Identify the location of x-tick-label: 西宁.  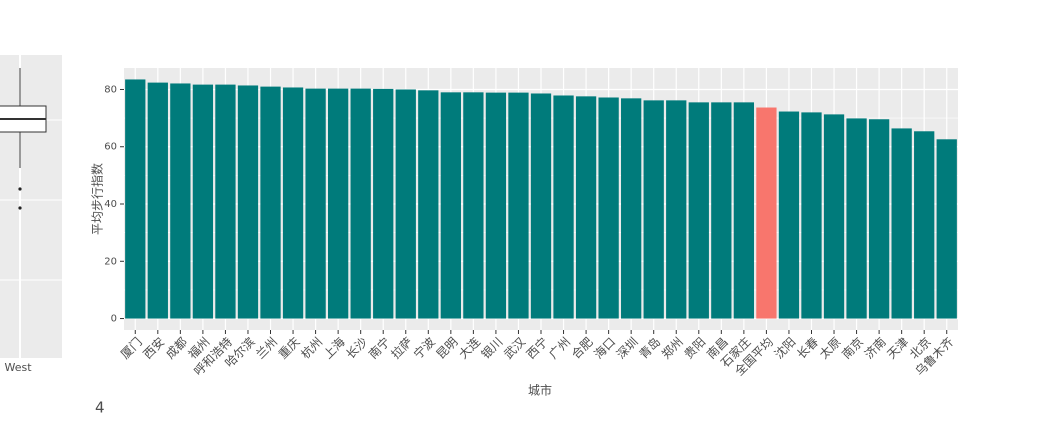
(537, 348).